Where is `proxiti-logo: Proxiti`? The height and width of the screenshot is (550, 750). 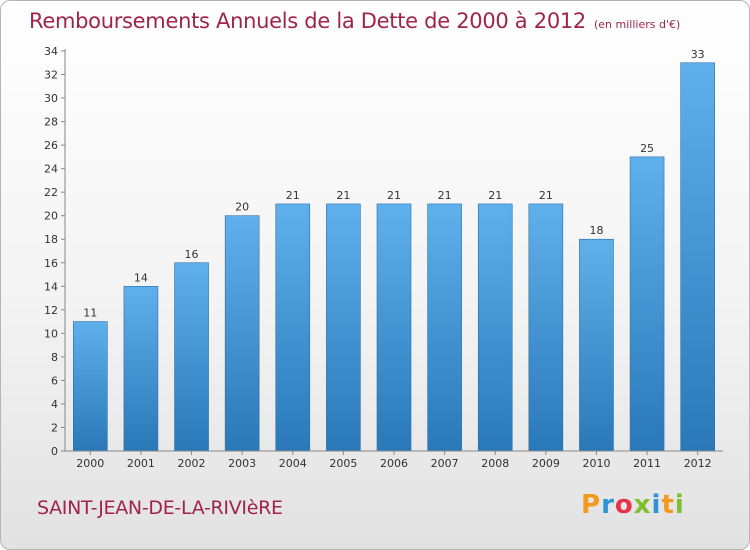 proxiti-logo: Proxiti is located at coordinates (633, 505).